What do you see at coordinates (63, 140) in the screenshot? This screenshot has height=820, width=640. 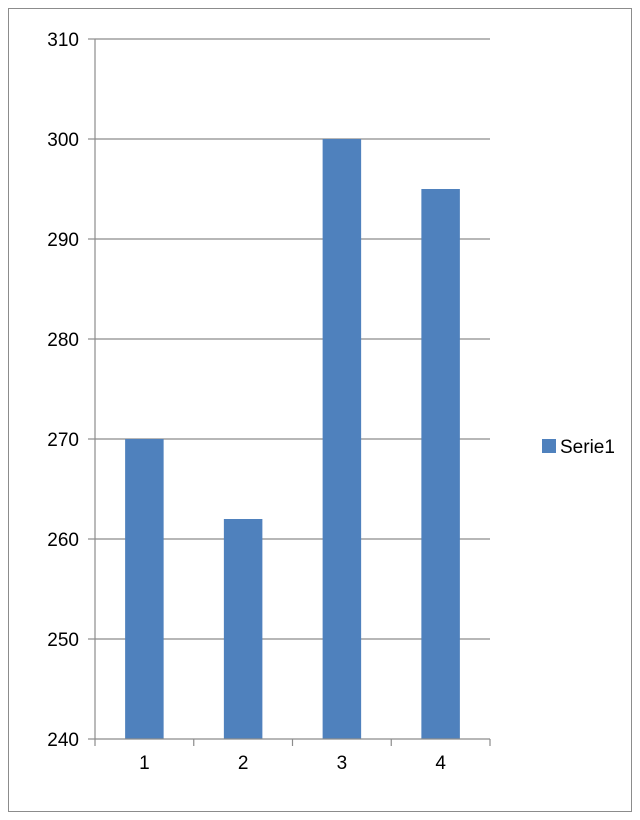 I see `y-tick-label: 300` at bounding box center [63, 140].